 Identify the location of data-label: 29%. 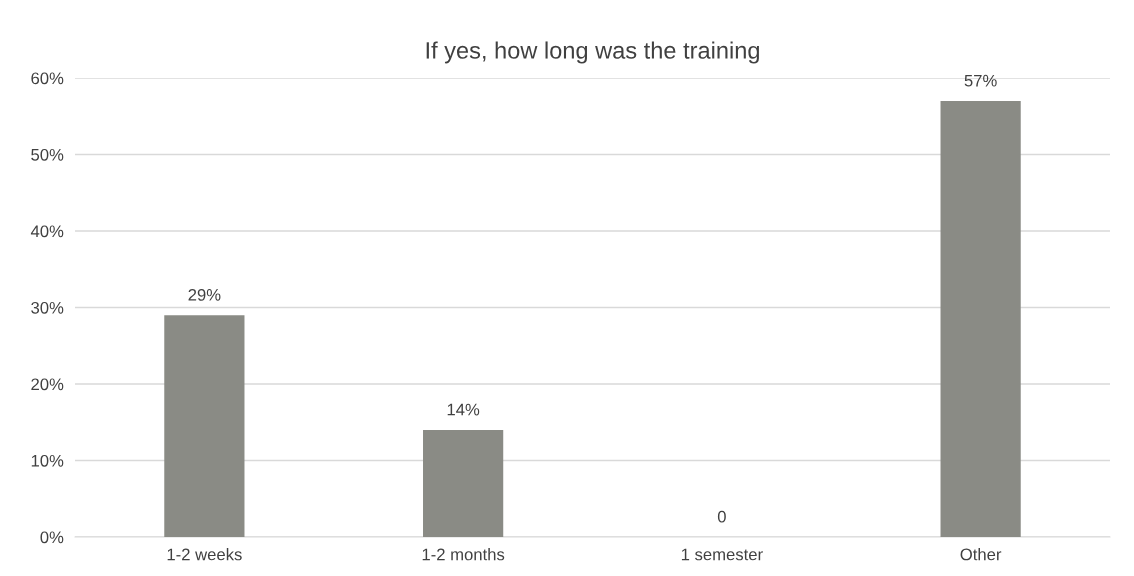
(204, 294).